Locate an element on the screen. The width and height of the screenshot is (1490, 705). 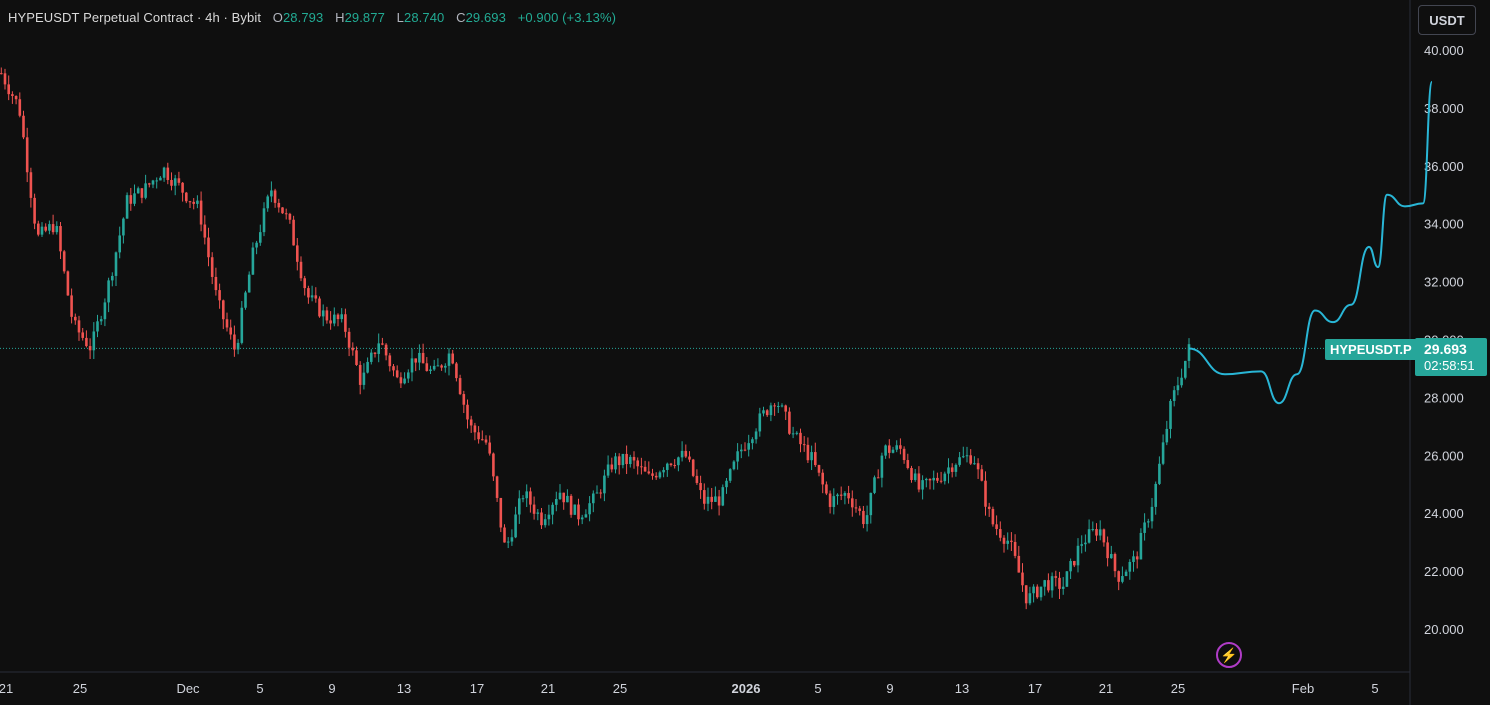
bar-countdown: 02:58:51 is located at coordinates (1449, 365).